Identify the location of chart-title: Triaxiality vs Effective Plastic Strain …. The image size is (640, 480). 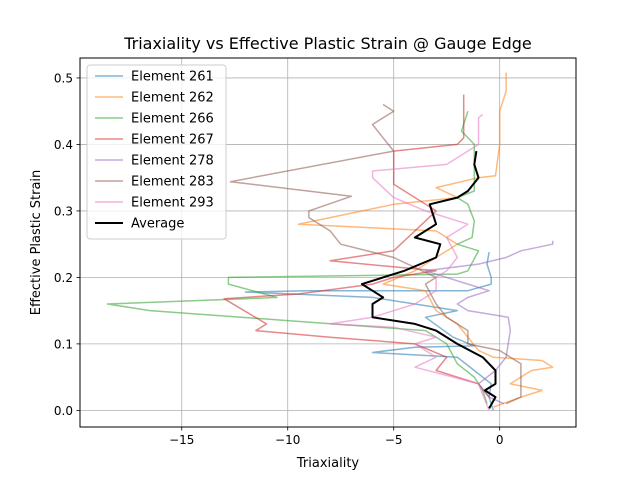
(327, 43).